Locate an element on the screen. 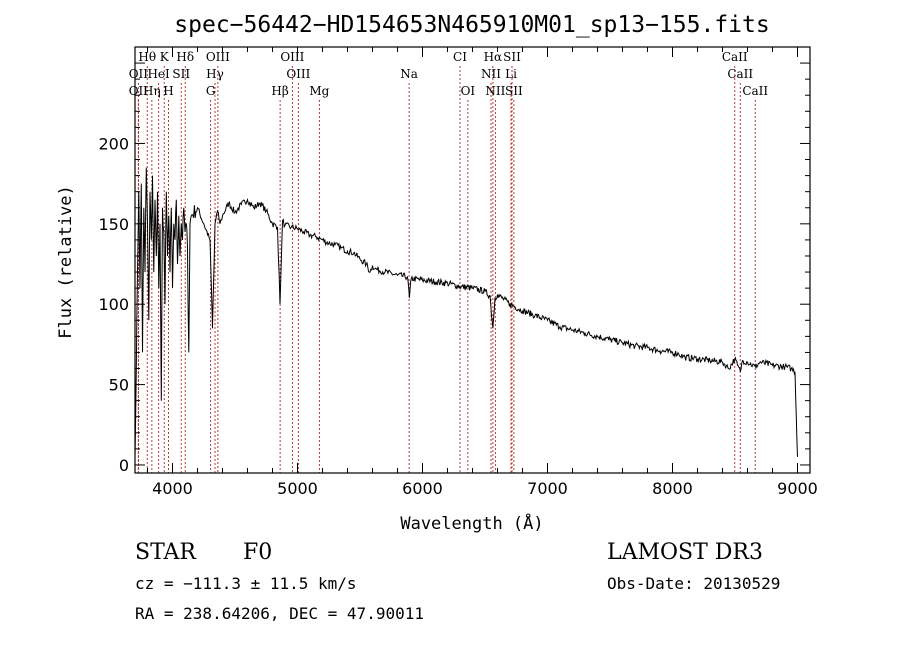 Image resolution: width=900 pixels, height=649 pixels. line-label: Hδ is located at coordinates (185, 57).